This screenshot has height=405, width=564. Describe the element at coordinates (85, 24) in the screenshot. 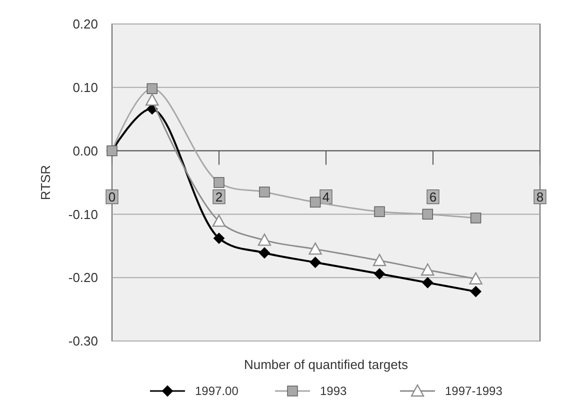

I see `y-tick-label: 0.20` at that location.